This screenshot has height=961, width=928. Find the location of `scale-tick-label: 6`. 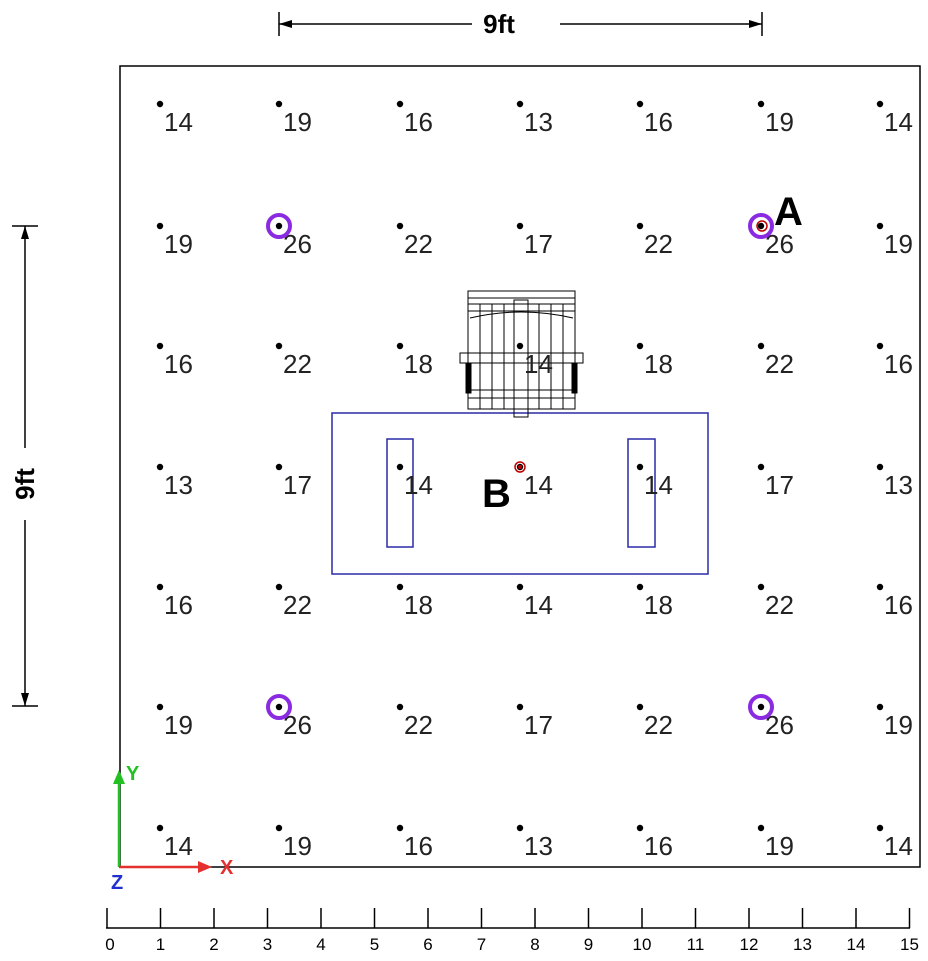

scale-tick-label: 6 is located at coordinates (427, 944).